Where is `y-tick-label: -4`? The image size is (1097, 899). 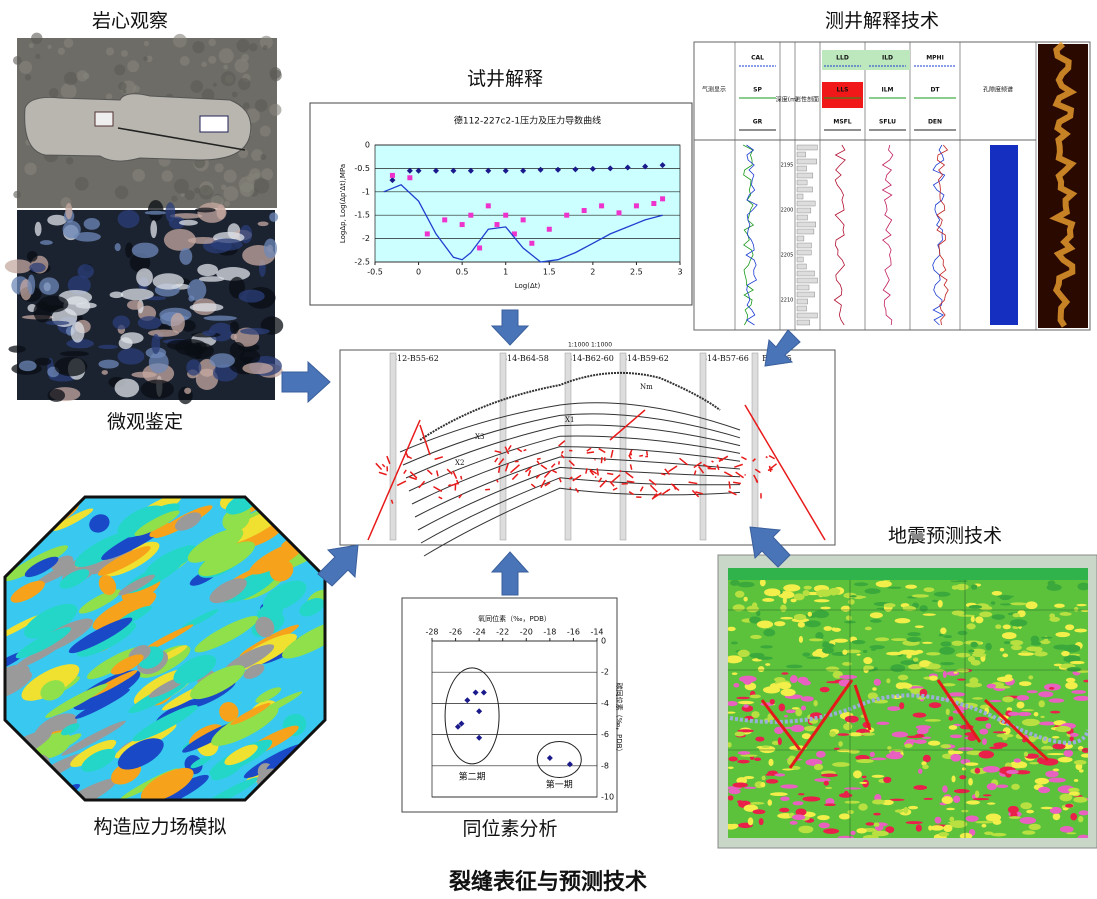
y-tick-label: -4 is located at coordinates (605, 703).